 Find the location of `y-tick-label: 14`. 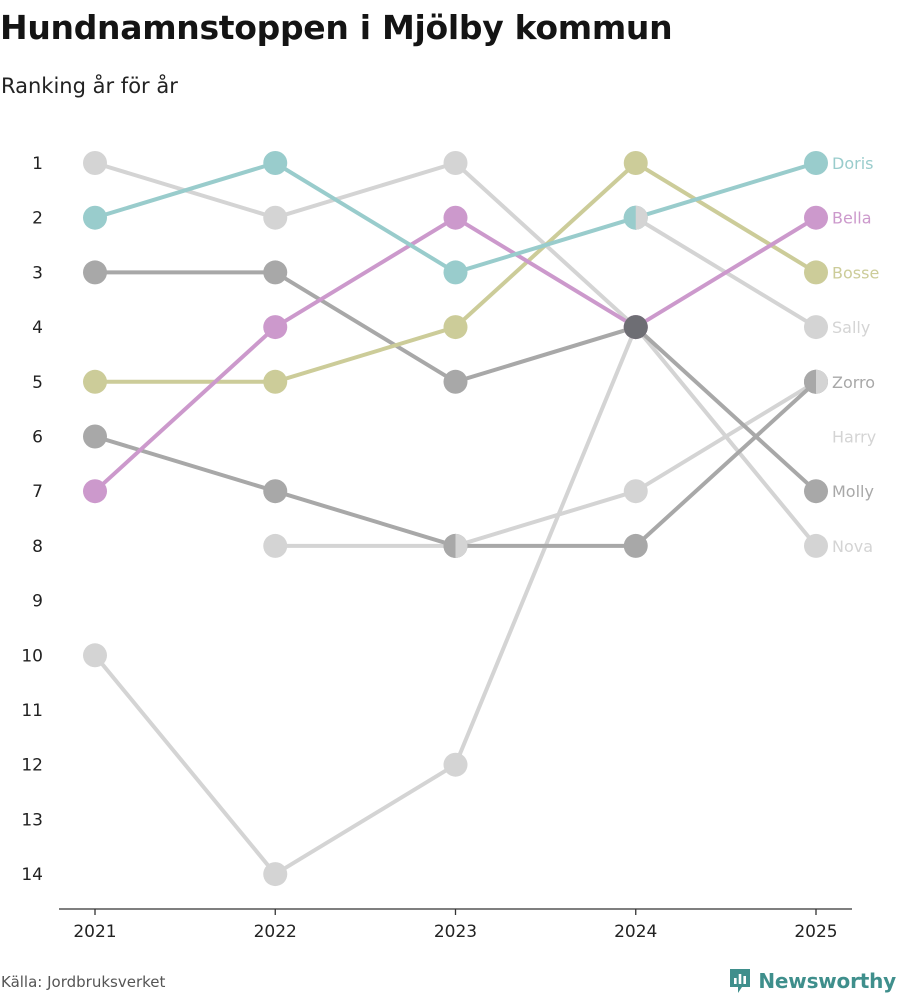

y-tick-label: 14 is located at coordinates (32, 875).